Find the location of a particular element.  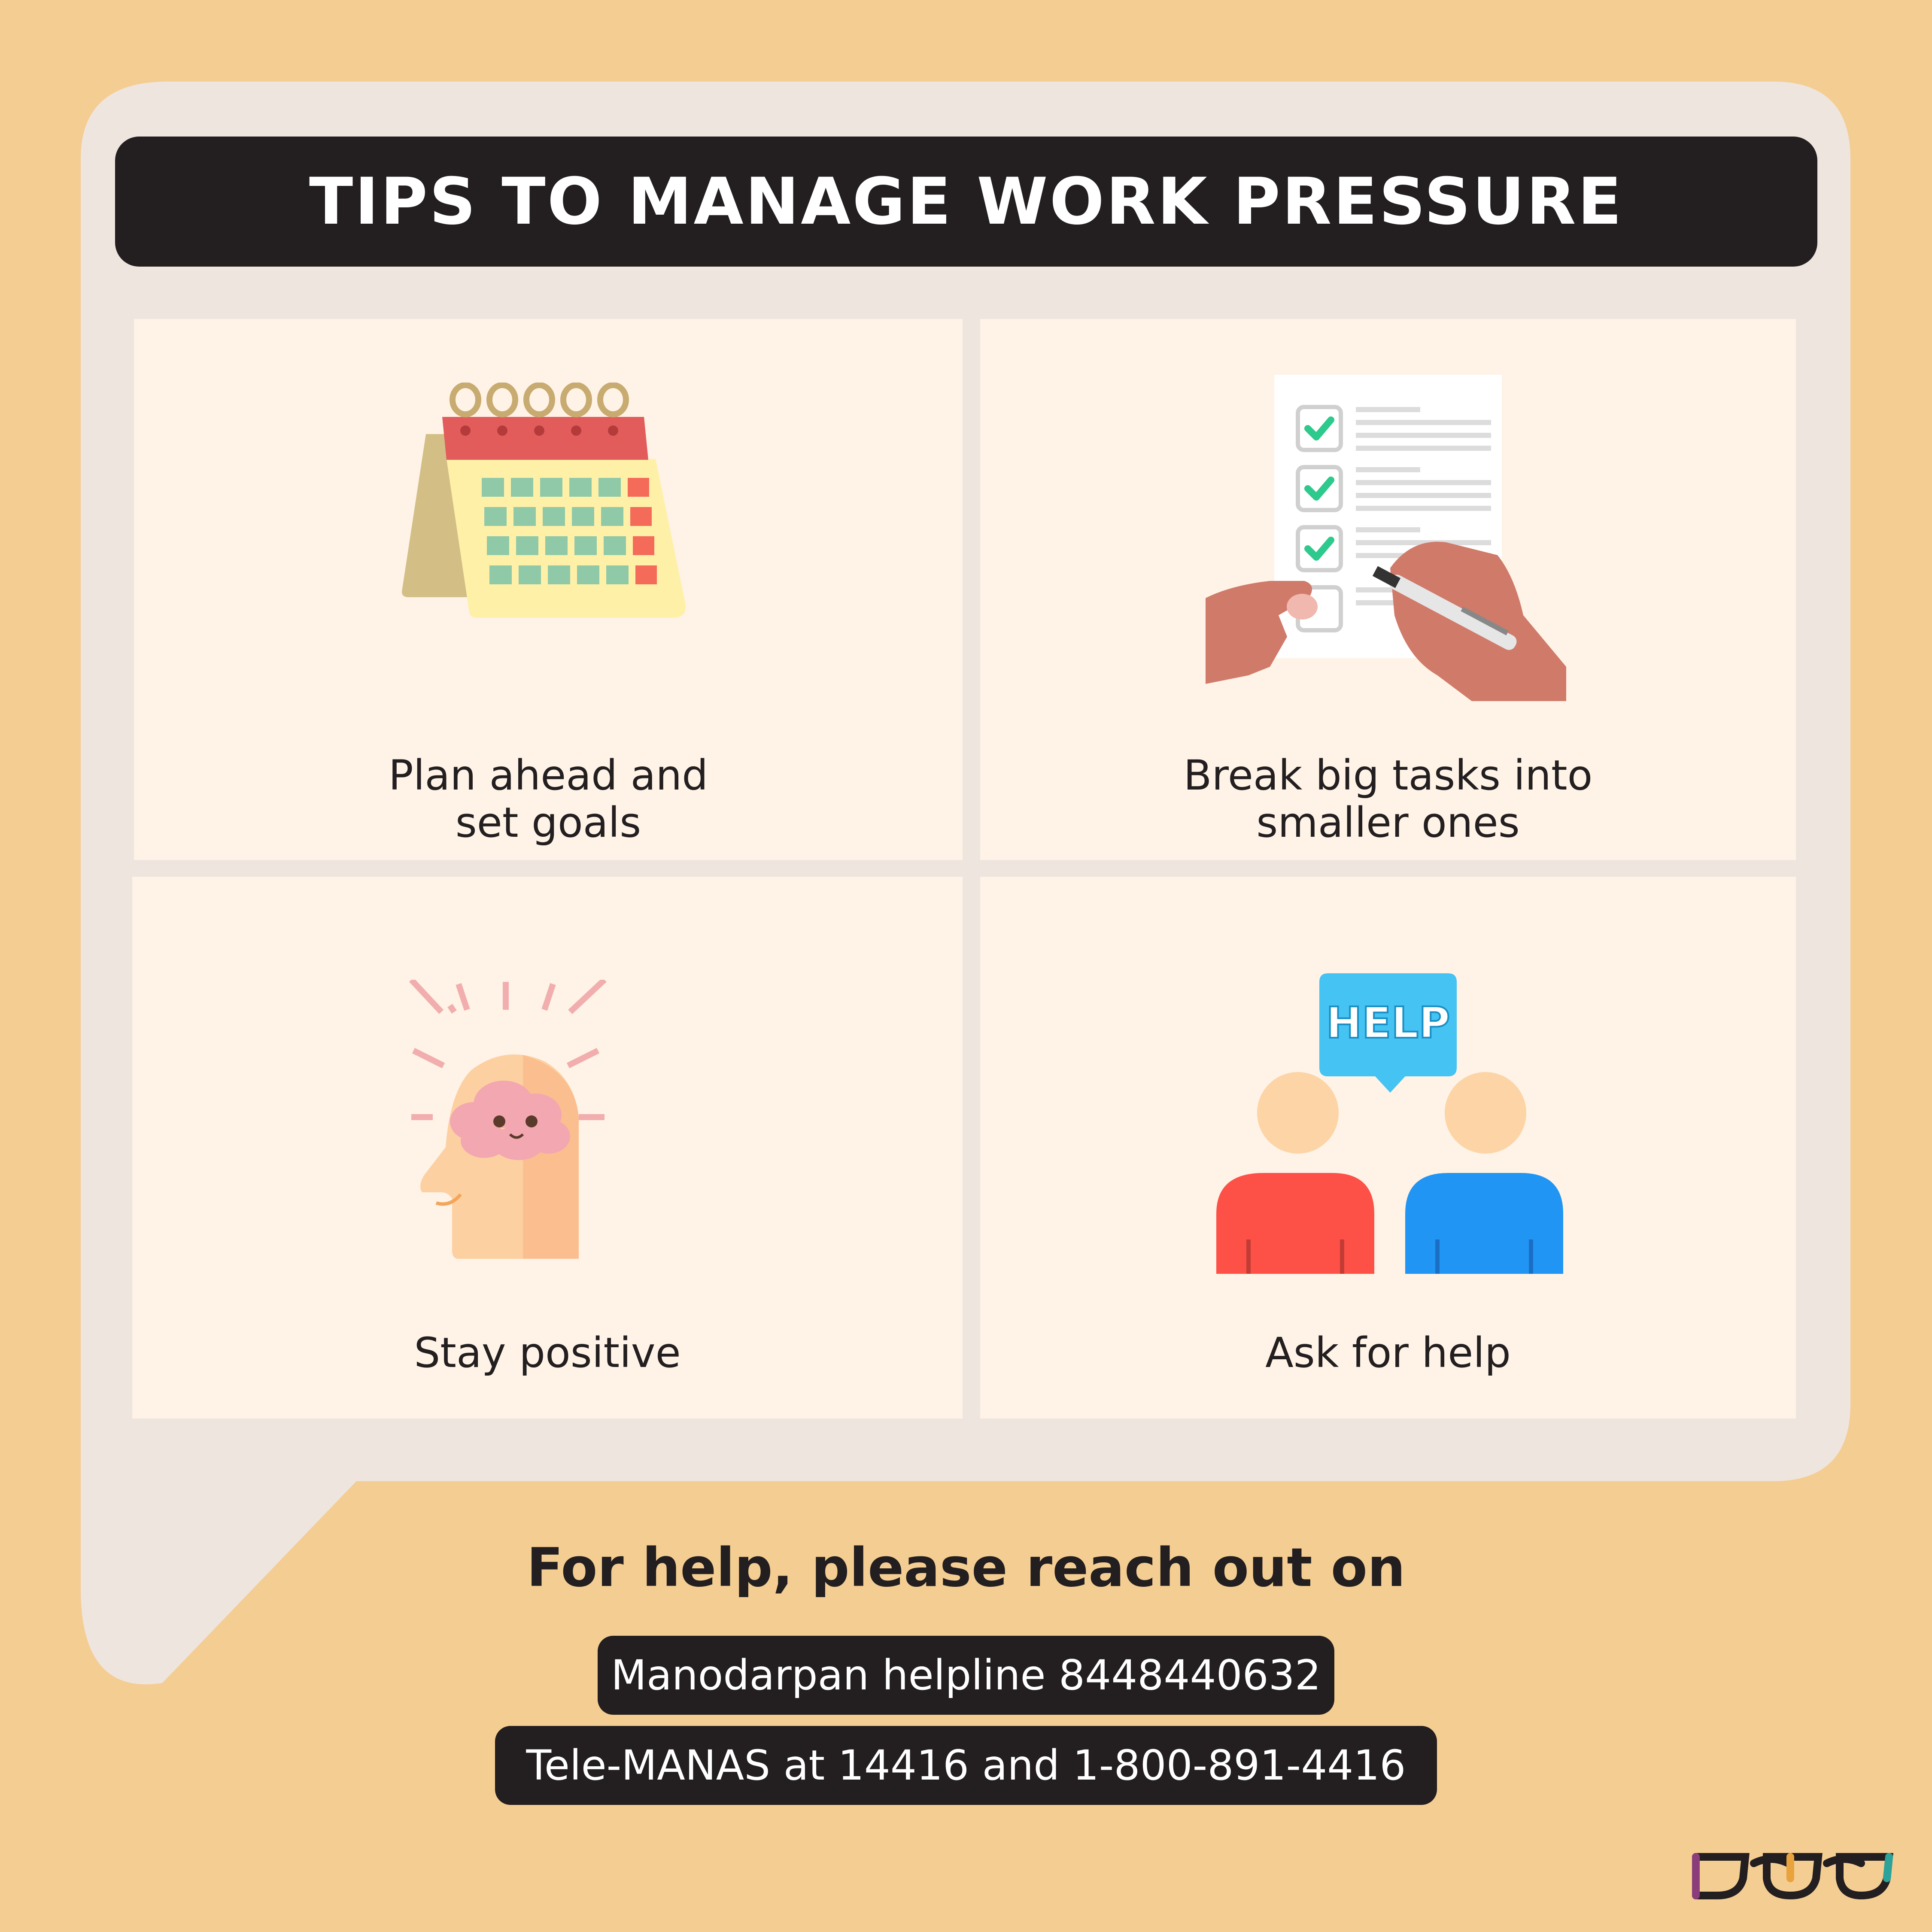

tip-caption-line1: Break big tasks into is located at coordinates (1388, 775).